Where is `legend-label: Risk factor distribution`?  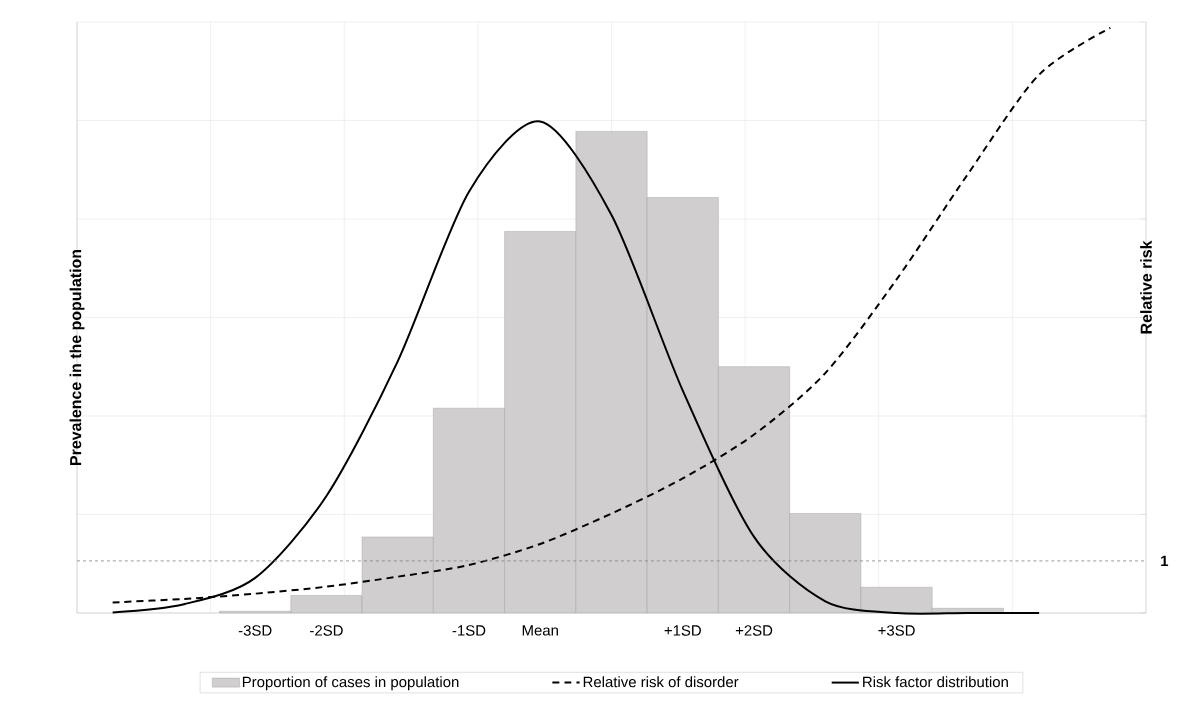 legend-label: Risk factor distribution is located at coordinates (935, 682).